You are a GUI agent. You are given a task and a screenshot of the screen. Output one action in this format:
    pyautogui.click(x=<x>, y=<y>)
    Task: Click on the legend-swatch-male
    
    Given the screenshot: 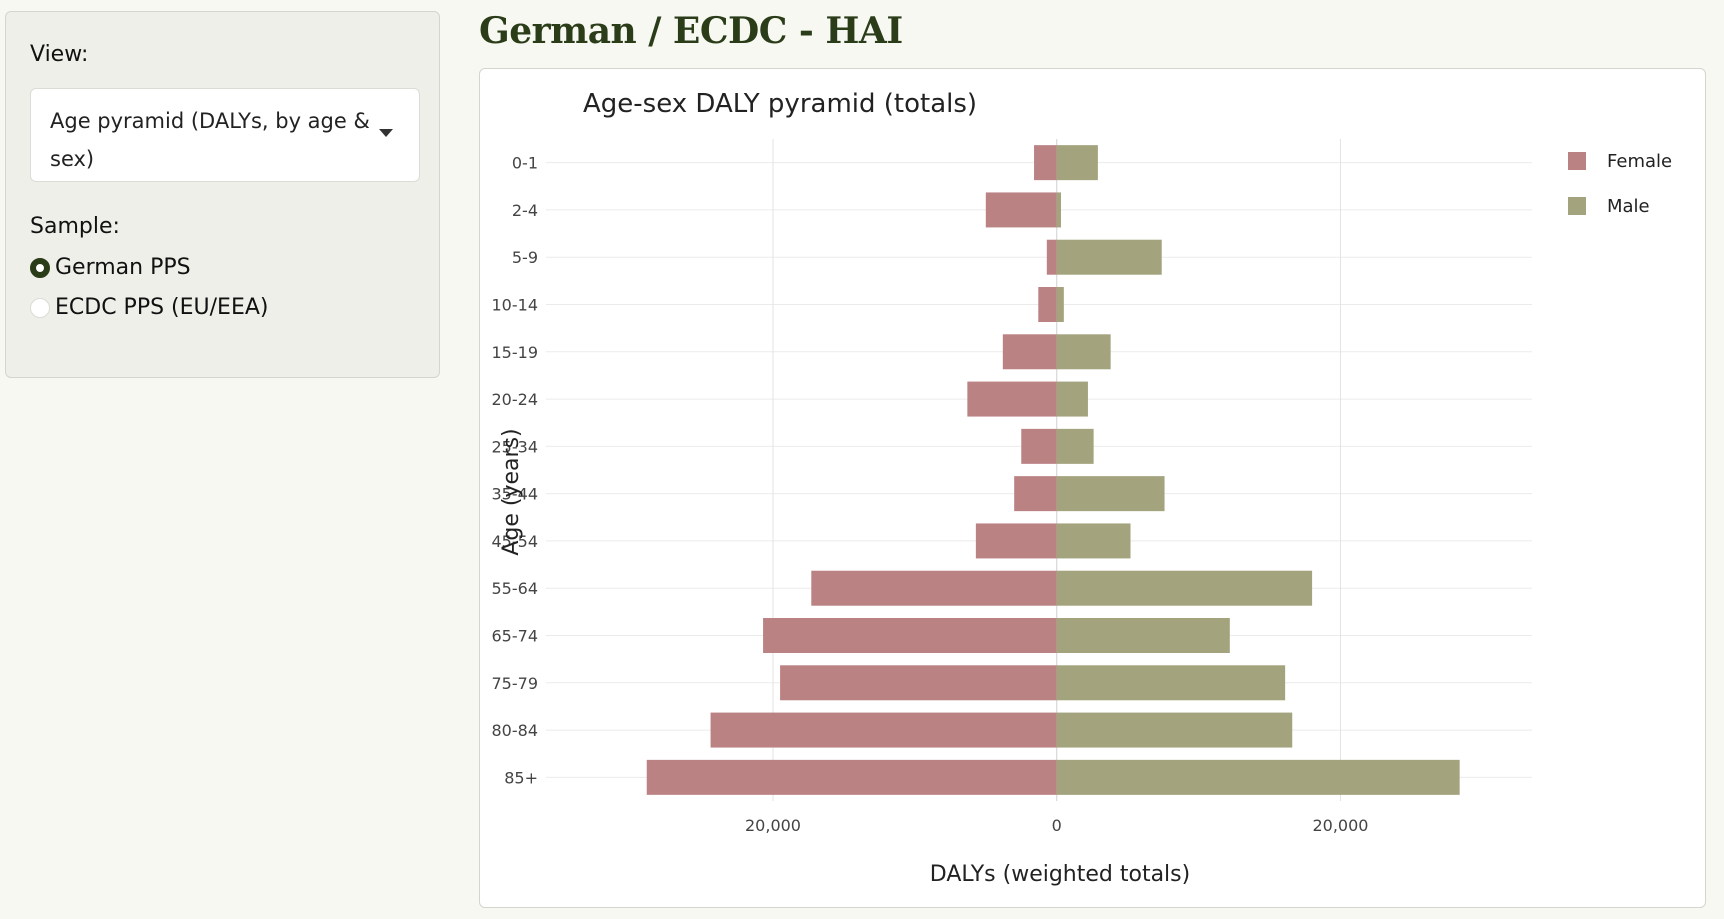 What is the action you would take?
    pyautogui.click(x=1577, y=206)
    